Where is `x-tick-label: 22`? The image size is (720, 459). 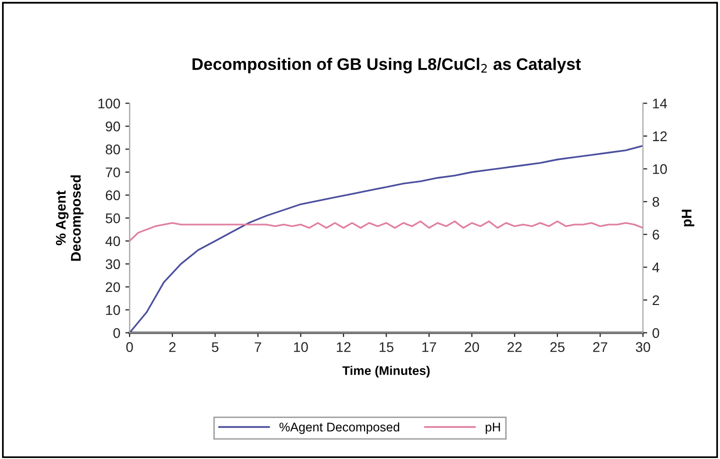
x-tick-label: 22 is located at coordinates (515, 347).